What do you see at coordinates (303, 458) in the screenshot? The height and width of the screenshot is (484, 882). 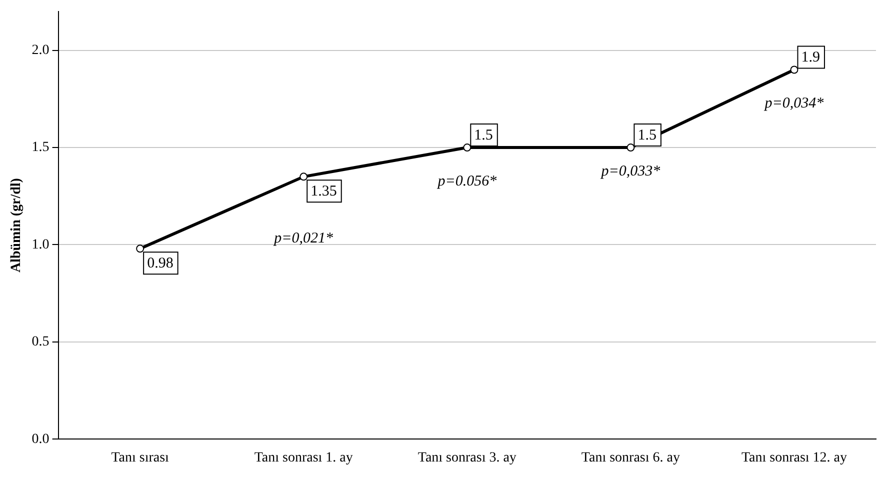 I see `x-tick-label: Tanı sonrası 1. ay` at bounding box center [303, 458].